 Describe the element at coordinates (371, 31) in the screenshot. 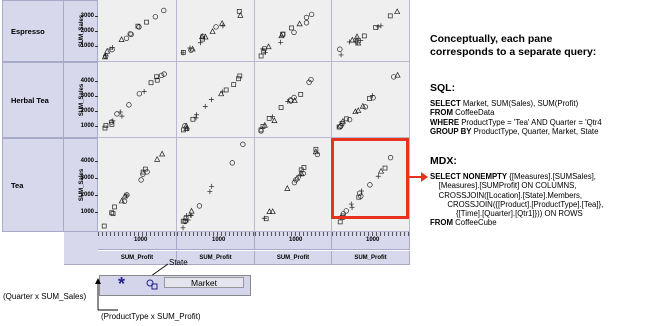

I see `pane-r1-c4` at that location.